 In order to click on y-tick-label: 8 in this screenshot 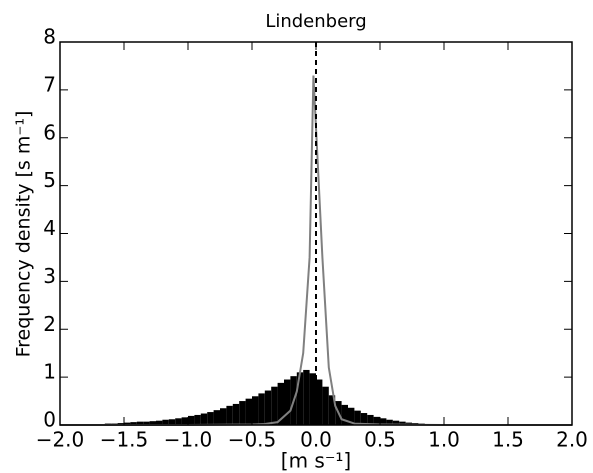, I will do `click(49, 37)`.